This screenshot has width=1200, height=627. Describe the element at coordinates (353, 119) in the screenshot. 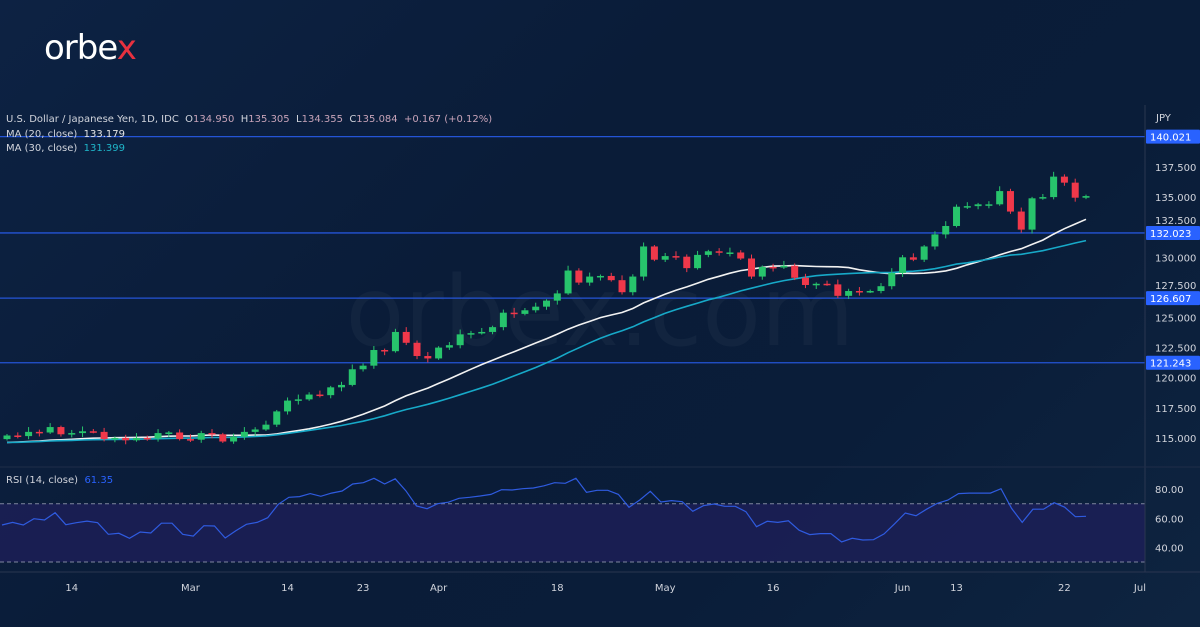

I see `close-label: C` at that location.